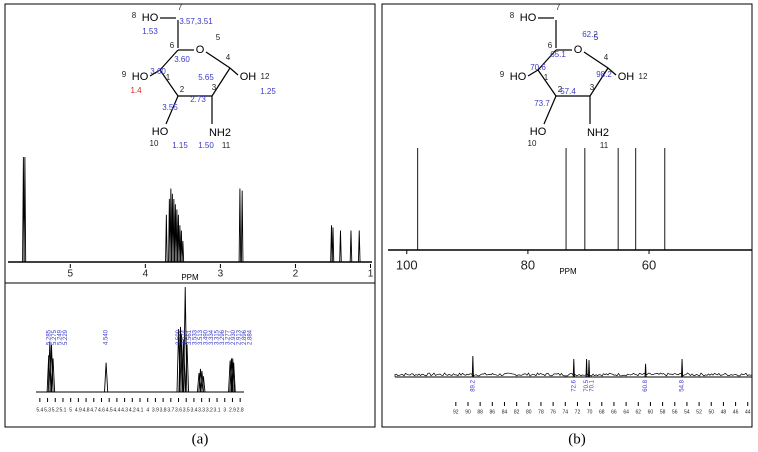 The image size is (758, 452). Describe the element at coordinates (66, 337) in the screenshot. I see `peak-label: 5.229` at that location.